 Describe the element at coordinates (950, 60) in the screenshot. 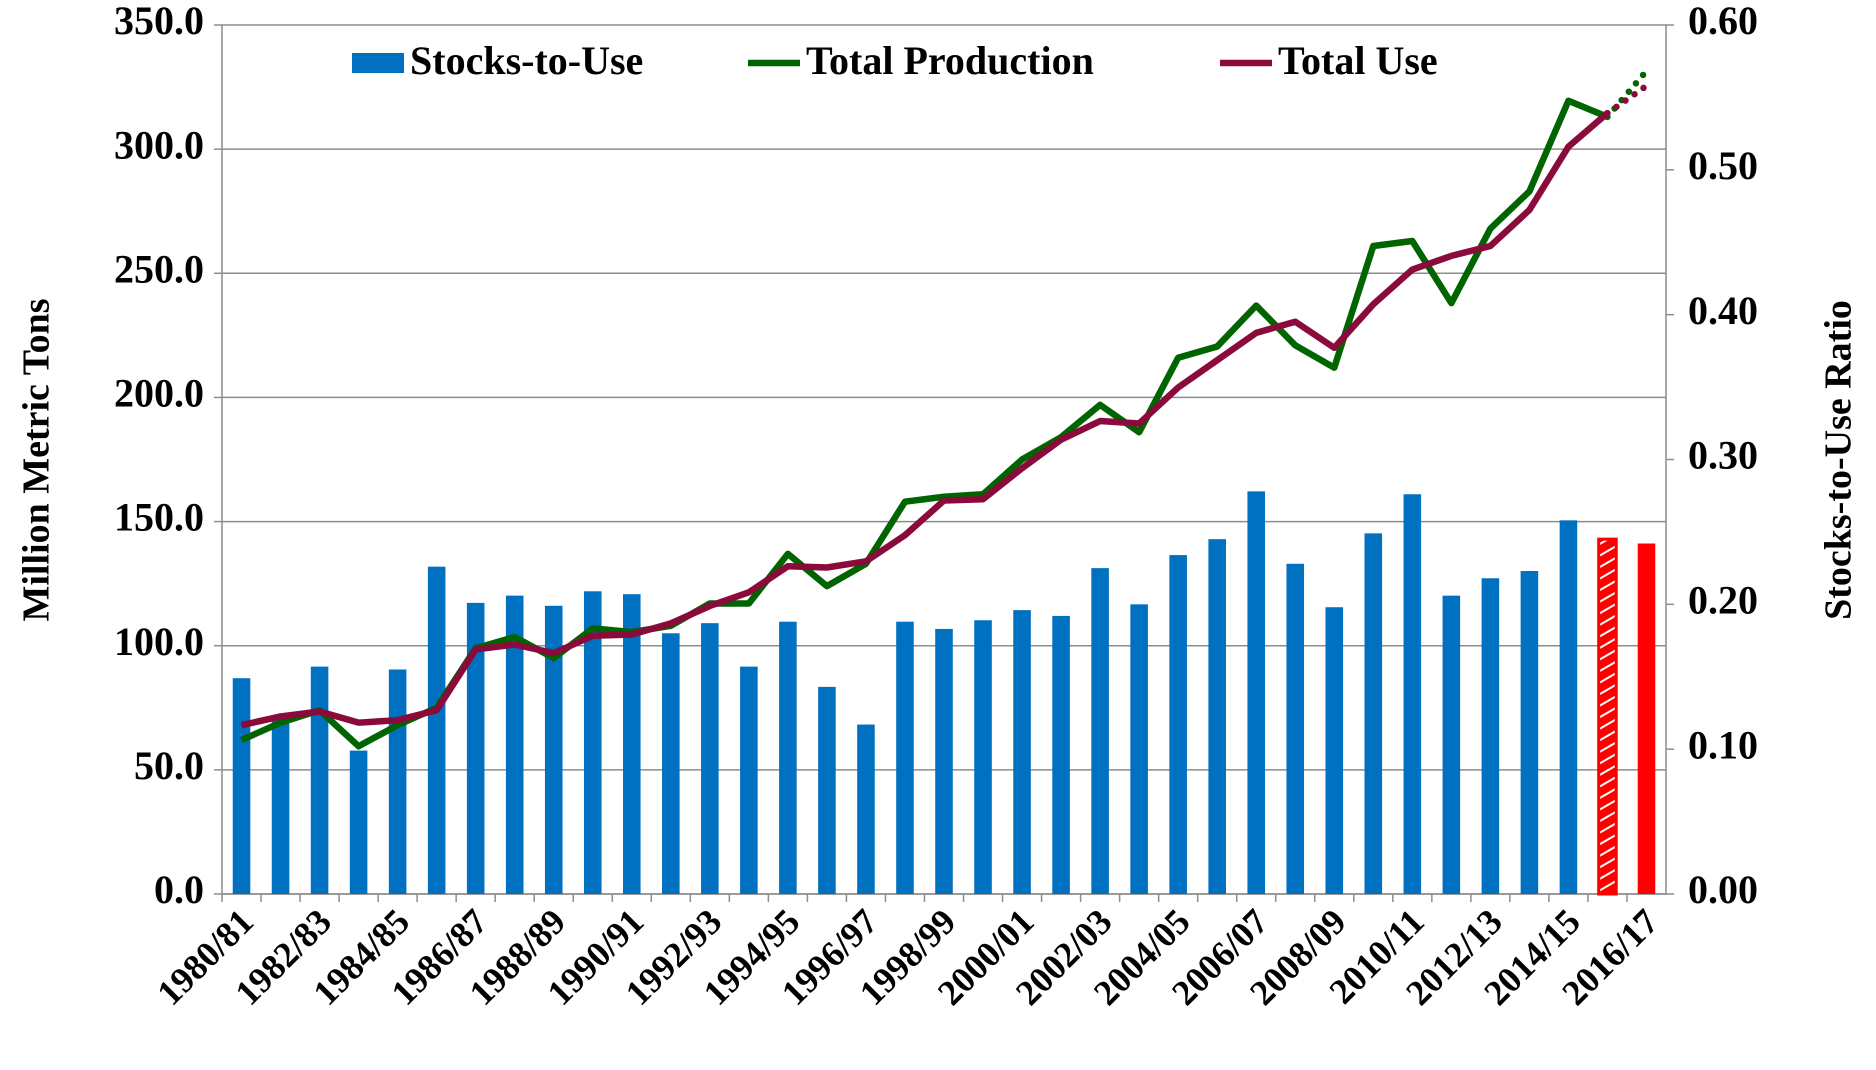

I see `legend-label: Total Production` at that location.